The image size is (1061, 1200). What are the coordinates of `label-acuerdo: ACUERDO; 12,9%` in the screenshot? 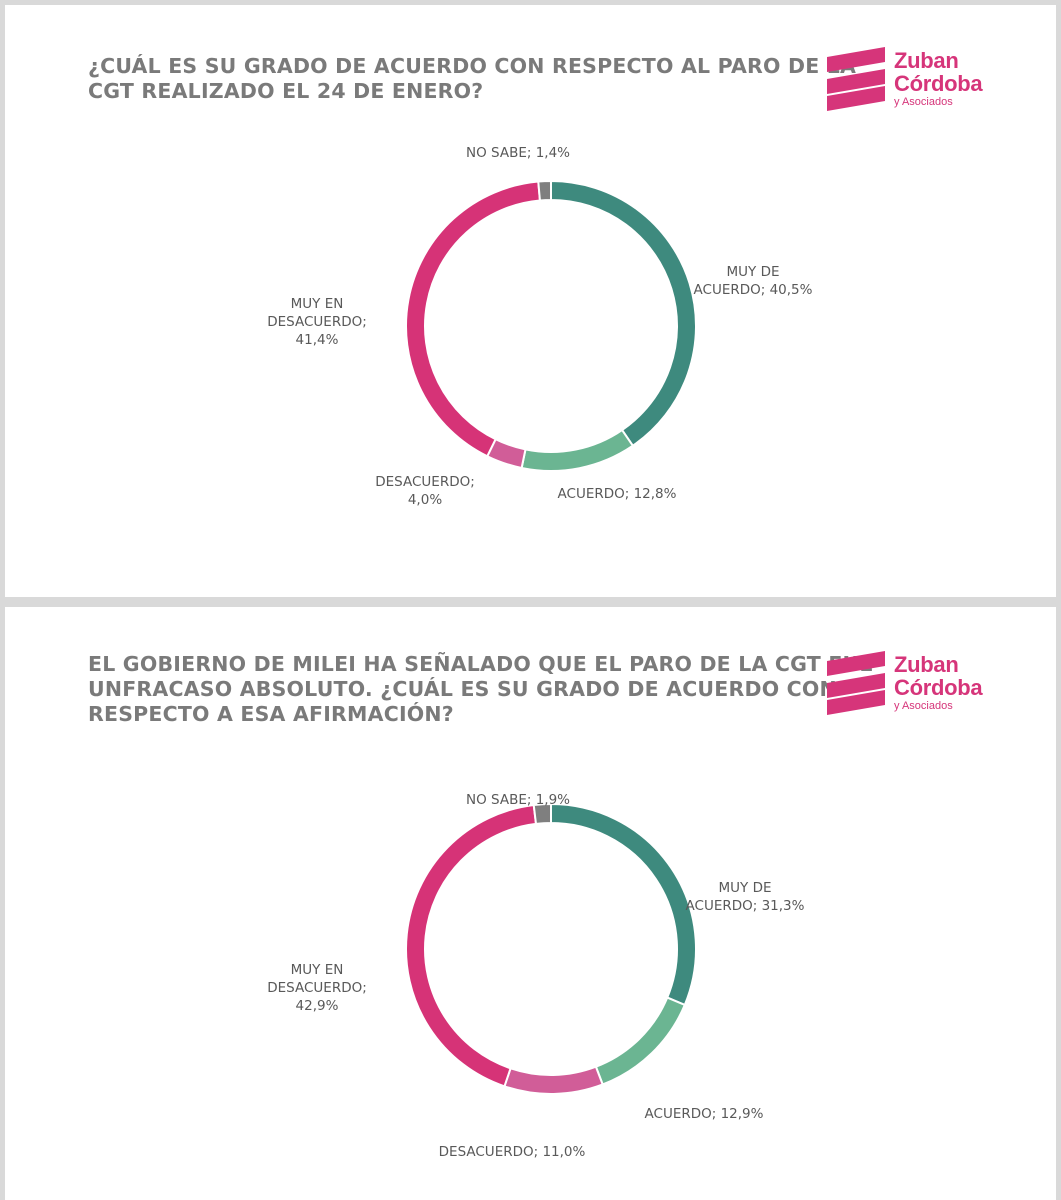 It's located at (704, 1114).